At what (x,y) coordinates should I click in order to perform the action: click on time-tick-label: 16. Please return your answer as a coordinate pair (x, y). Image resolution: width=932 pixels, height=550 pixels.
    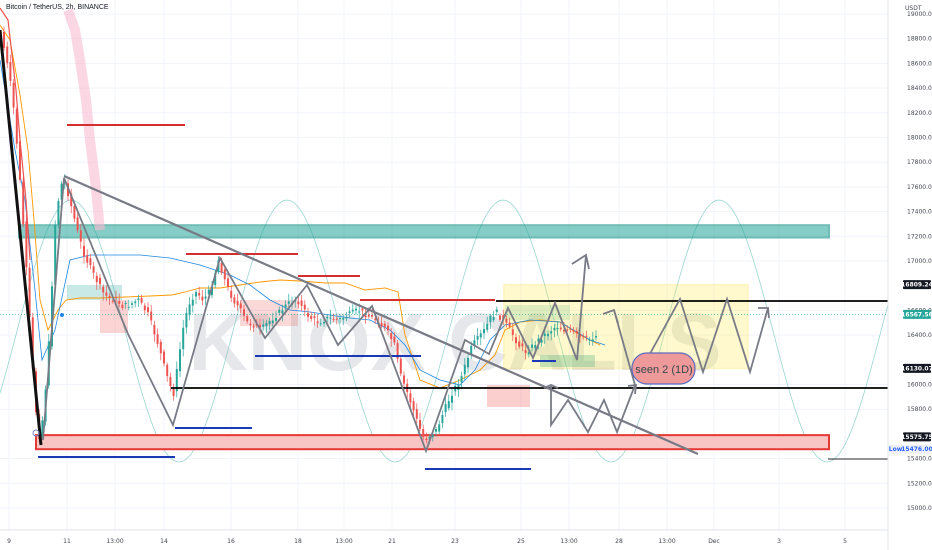
    Looking at the image, I should click on (231, 541).